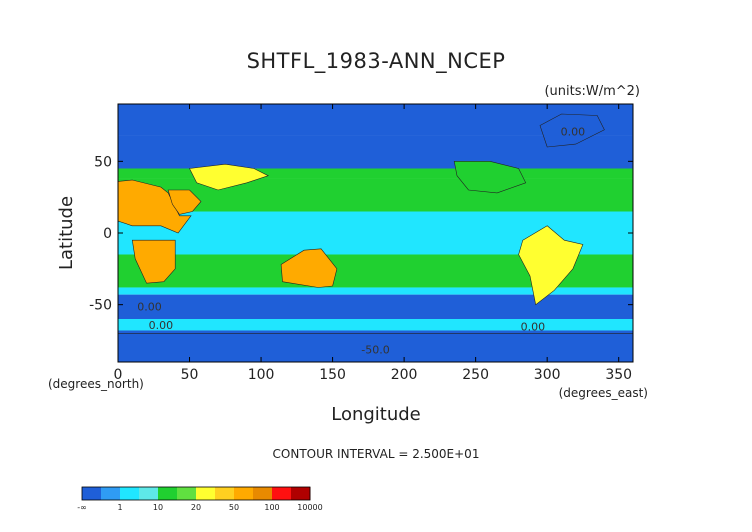  I want to click on y-tick-label-0: 50, so click(103, 162).